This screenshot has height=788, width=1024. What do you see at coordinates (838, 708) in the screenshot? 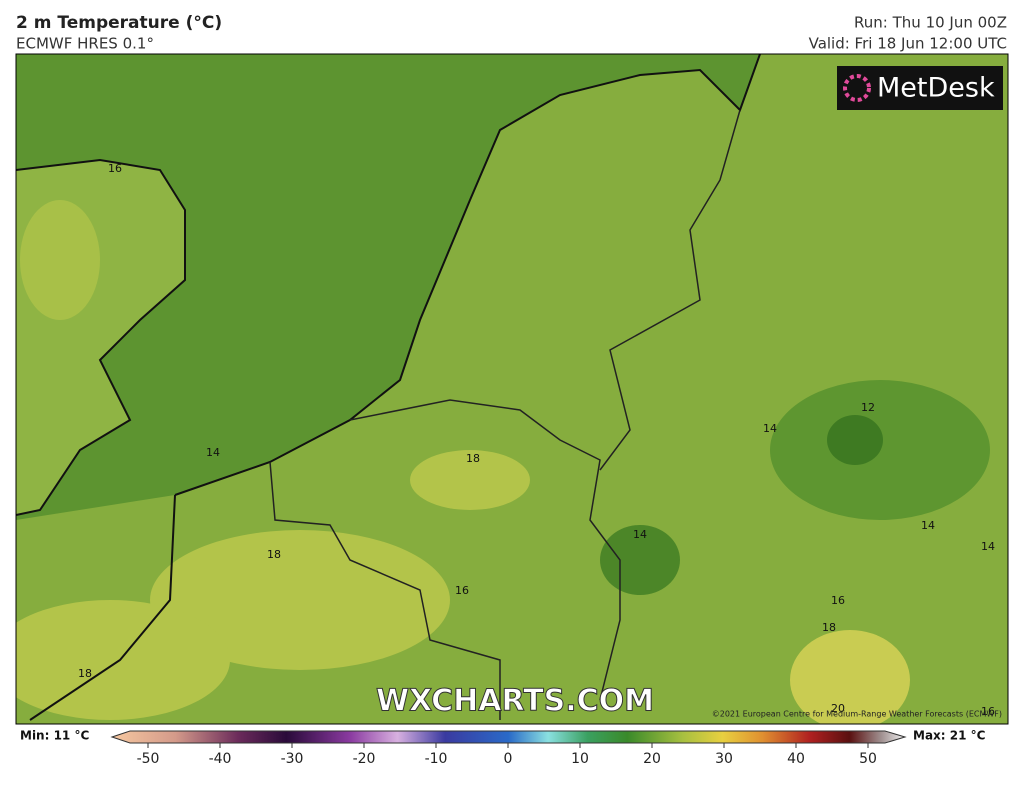
I see `contour-label: 20` at bounding box center [838, 708].